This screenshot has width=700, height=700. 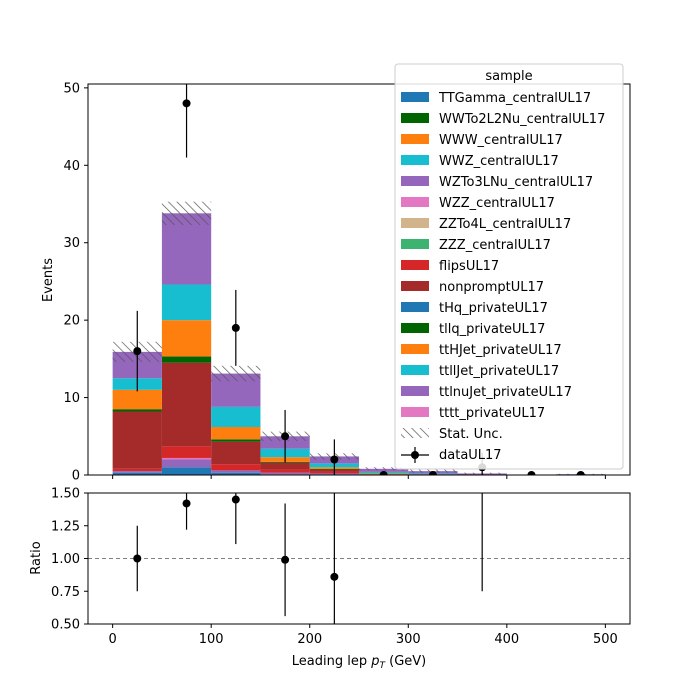 I want to click on main-x-ticks, so click(x=359, y=477).